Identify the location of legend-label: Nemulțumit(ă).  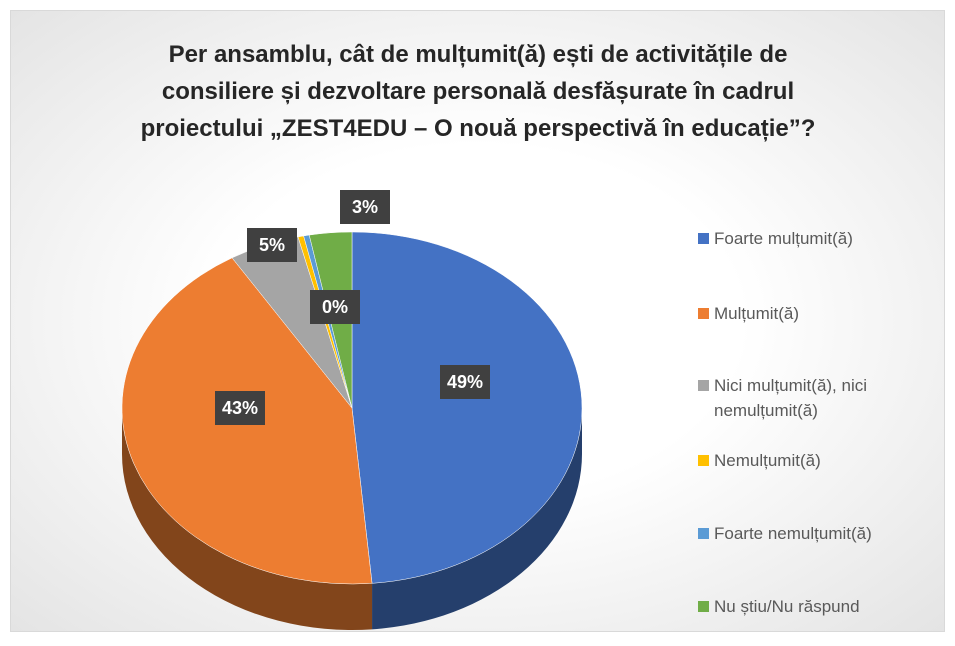
(767, 460).